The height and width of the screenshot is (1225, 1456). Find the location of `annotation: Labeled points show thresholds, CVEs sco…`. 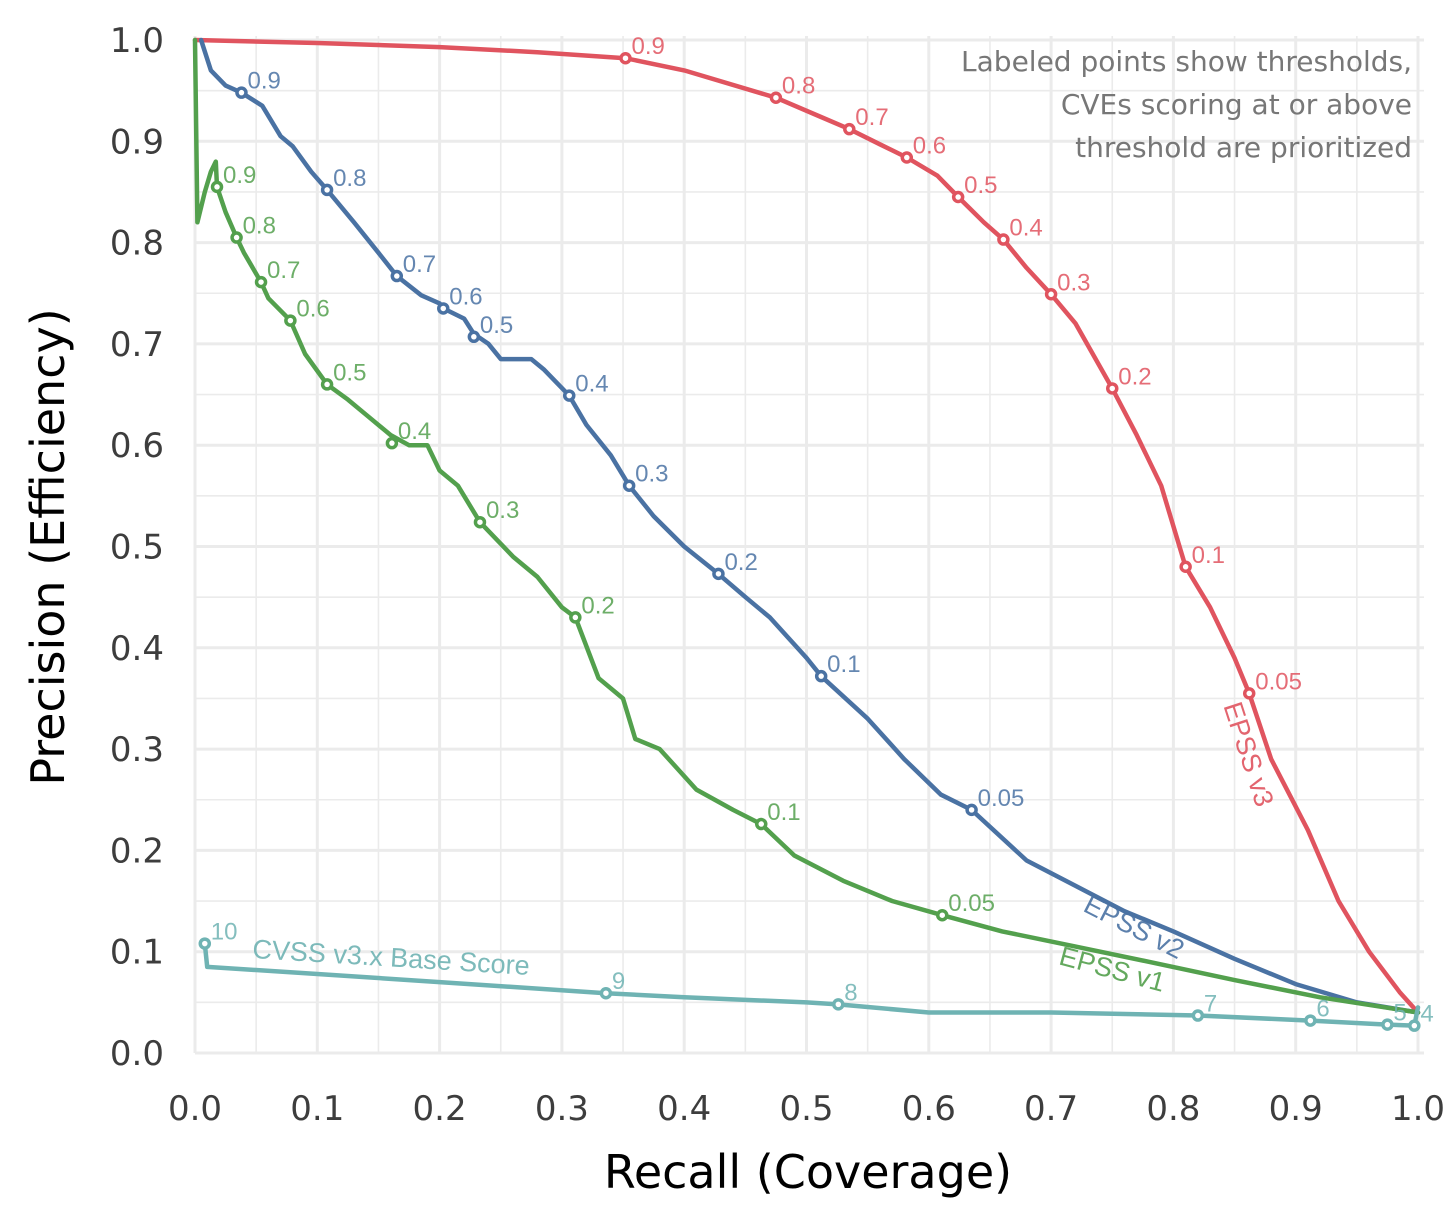

annotation: Labeled points show thresholds, CVEs sco… is located at coordinates (1186, 104).